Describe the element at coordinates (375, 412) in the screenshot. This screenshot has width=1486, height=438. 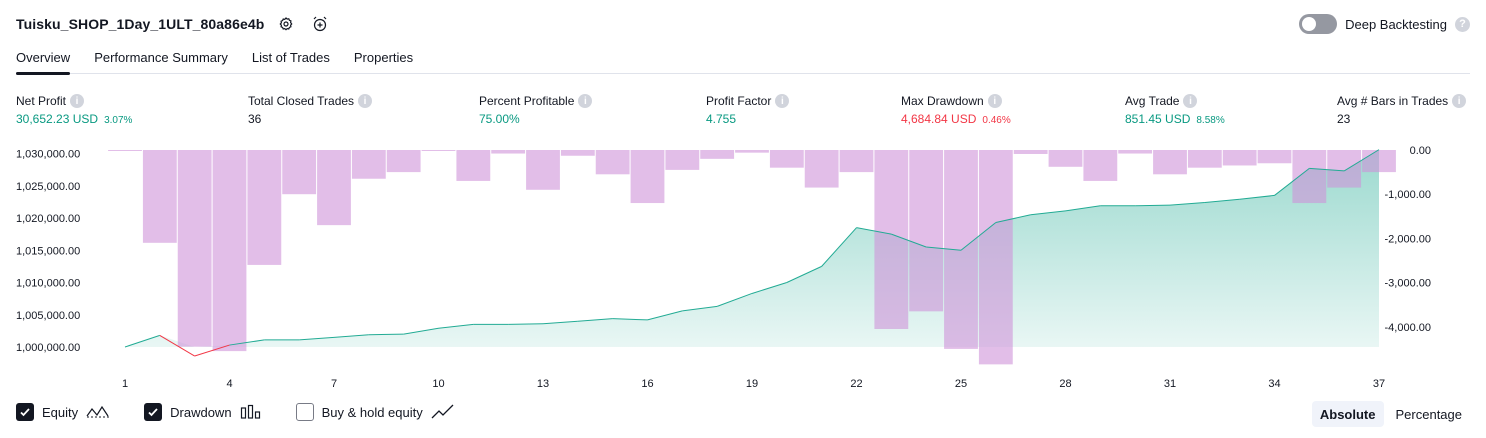
I see `legend-buy-hold: Buy & hold equity` at that location.